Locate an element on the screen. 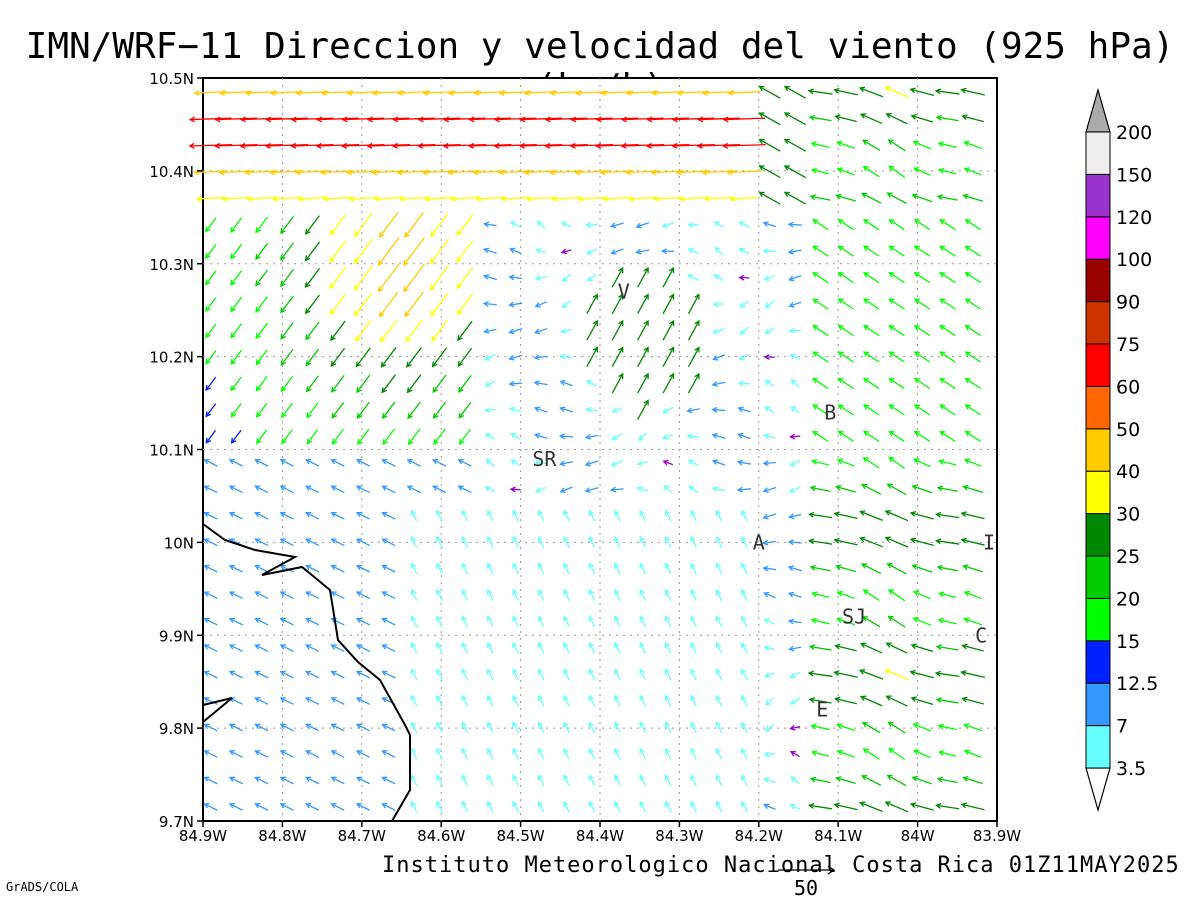 This screenshot has width=1200, height=900. lat-label: 10.3N is located at coordinates (171, 265).